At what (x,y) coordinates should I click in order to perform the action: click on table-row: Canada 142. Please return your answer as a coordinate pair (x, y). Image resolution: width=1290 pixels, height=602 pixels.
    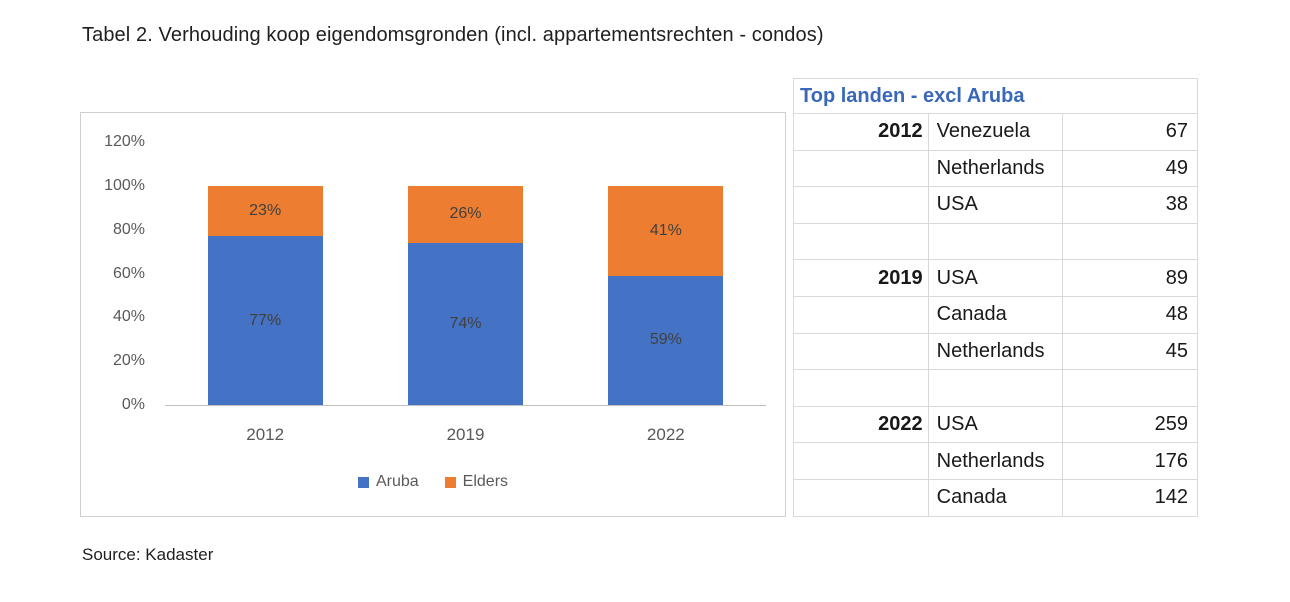
    Looking at the image, I should click on (995, 497).